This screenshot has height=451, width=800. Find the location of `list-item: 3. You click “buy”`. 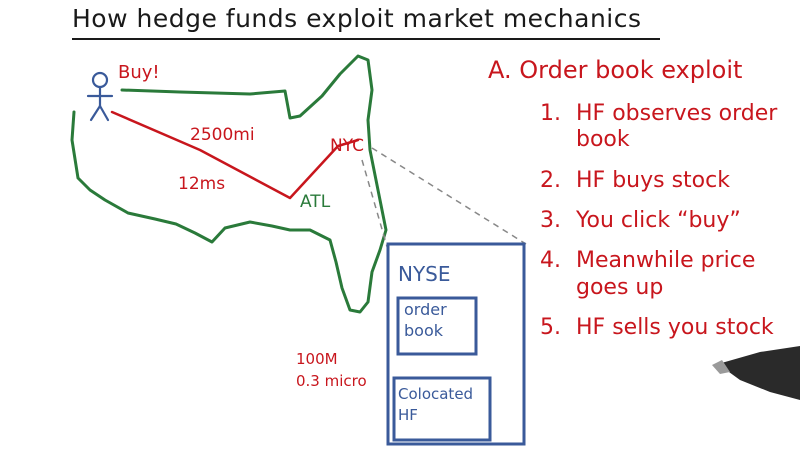

list-item: 3. You click “buy” is located at coordinates (664, 221).